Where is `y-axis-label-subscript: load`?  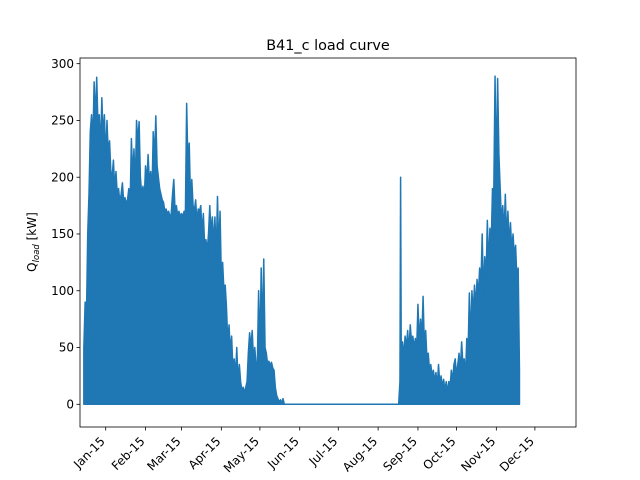 y-axis-label-subscript: load is located at coordinates (37, 253).